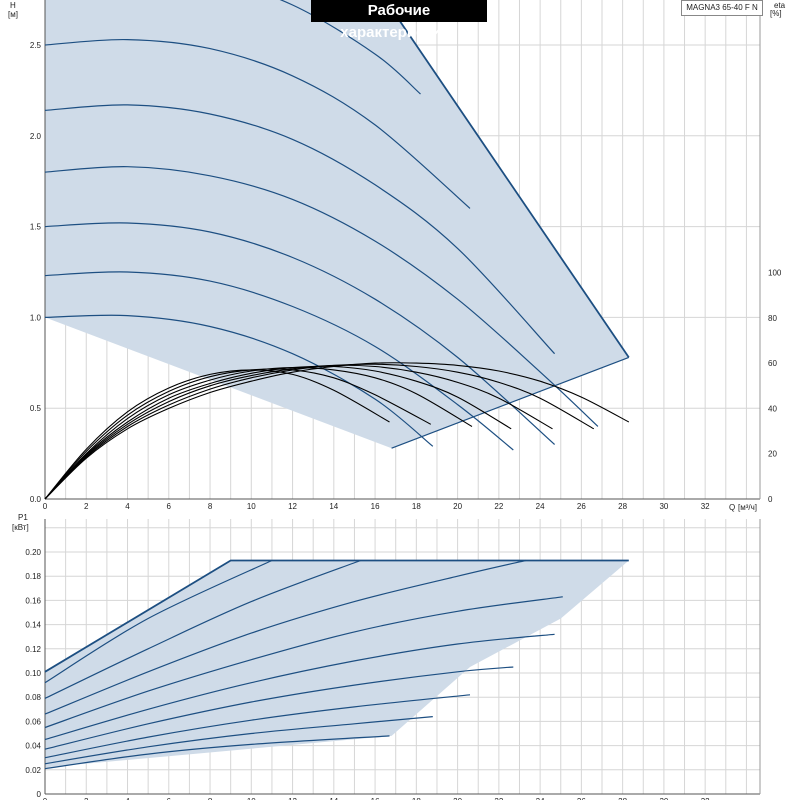 The width and height of the screenshot is (800, 800). I want to click on power-x-tick-label: 2, so click(86, 798).